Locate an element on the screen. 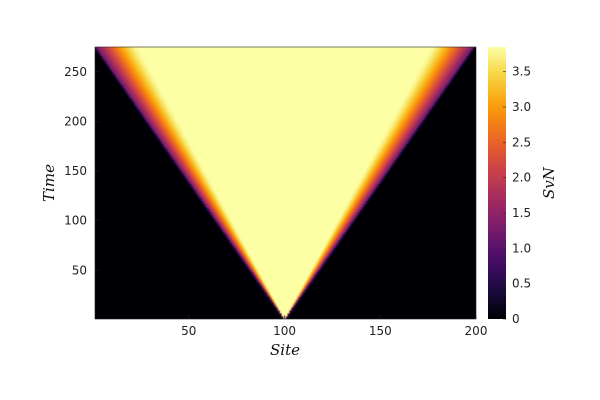  x-axis-ticks: 50 100 150 200 is located at coordinates (334, 326).